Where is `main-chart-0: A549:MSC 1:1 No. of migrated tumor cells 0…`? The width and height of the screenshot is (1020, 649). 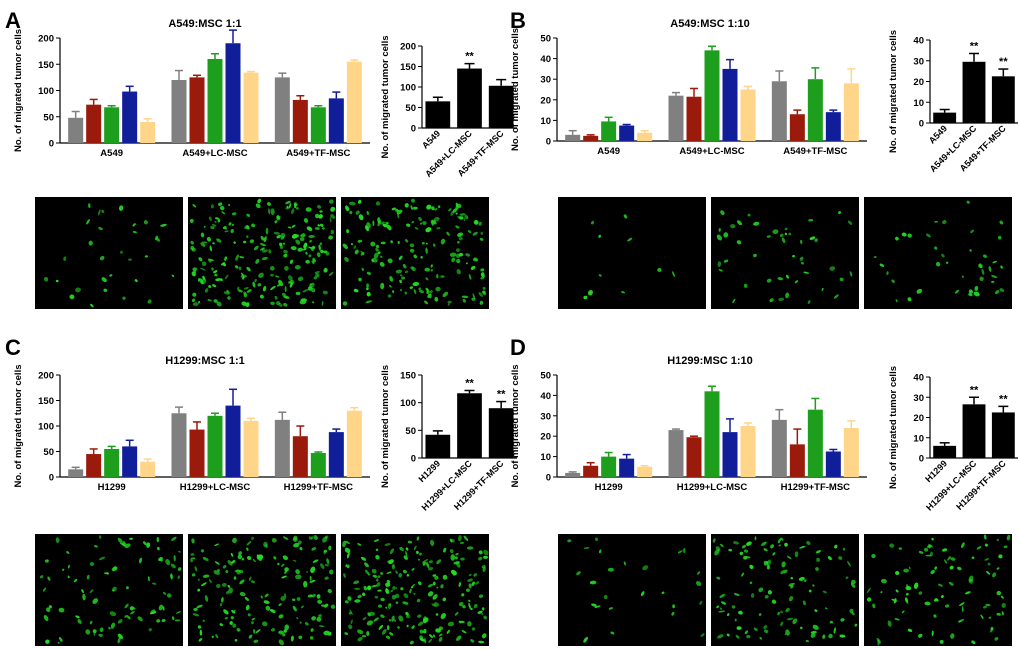
main-chart-0: A549:MSC 1:1 No. of migrated tumor cells 0… is located at coordinates (191, 88).